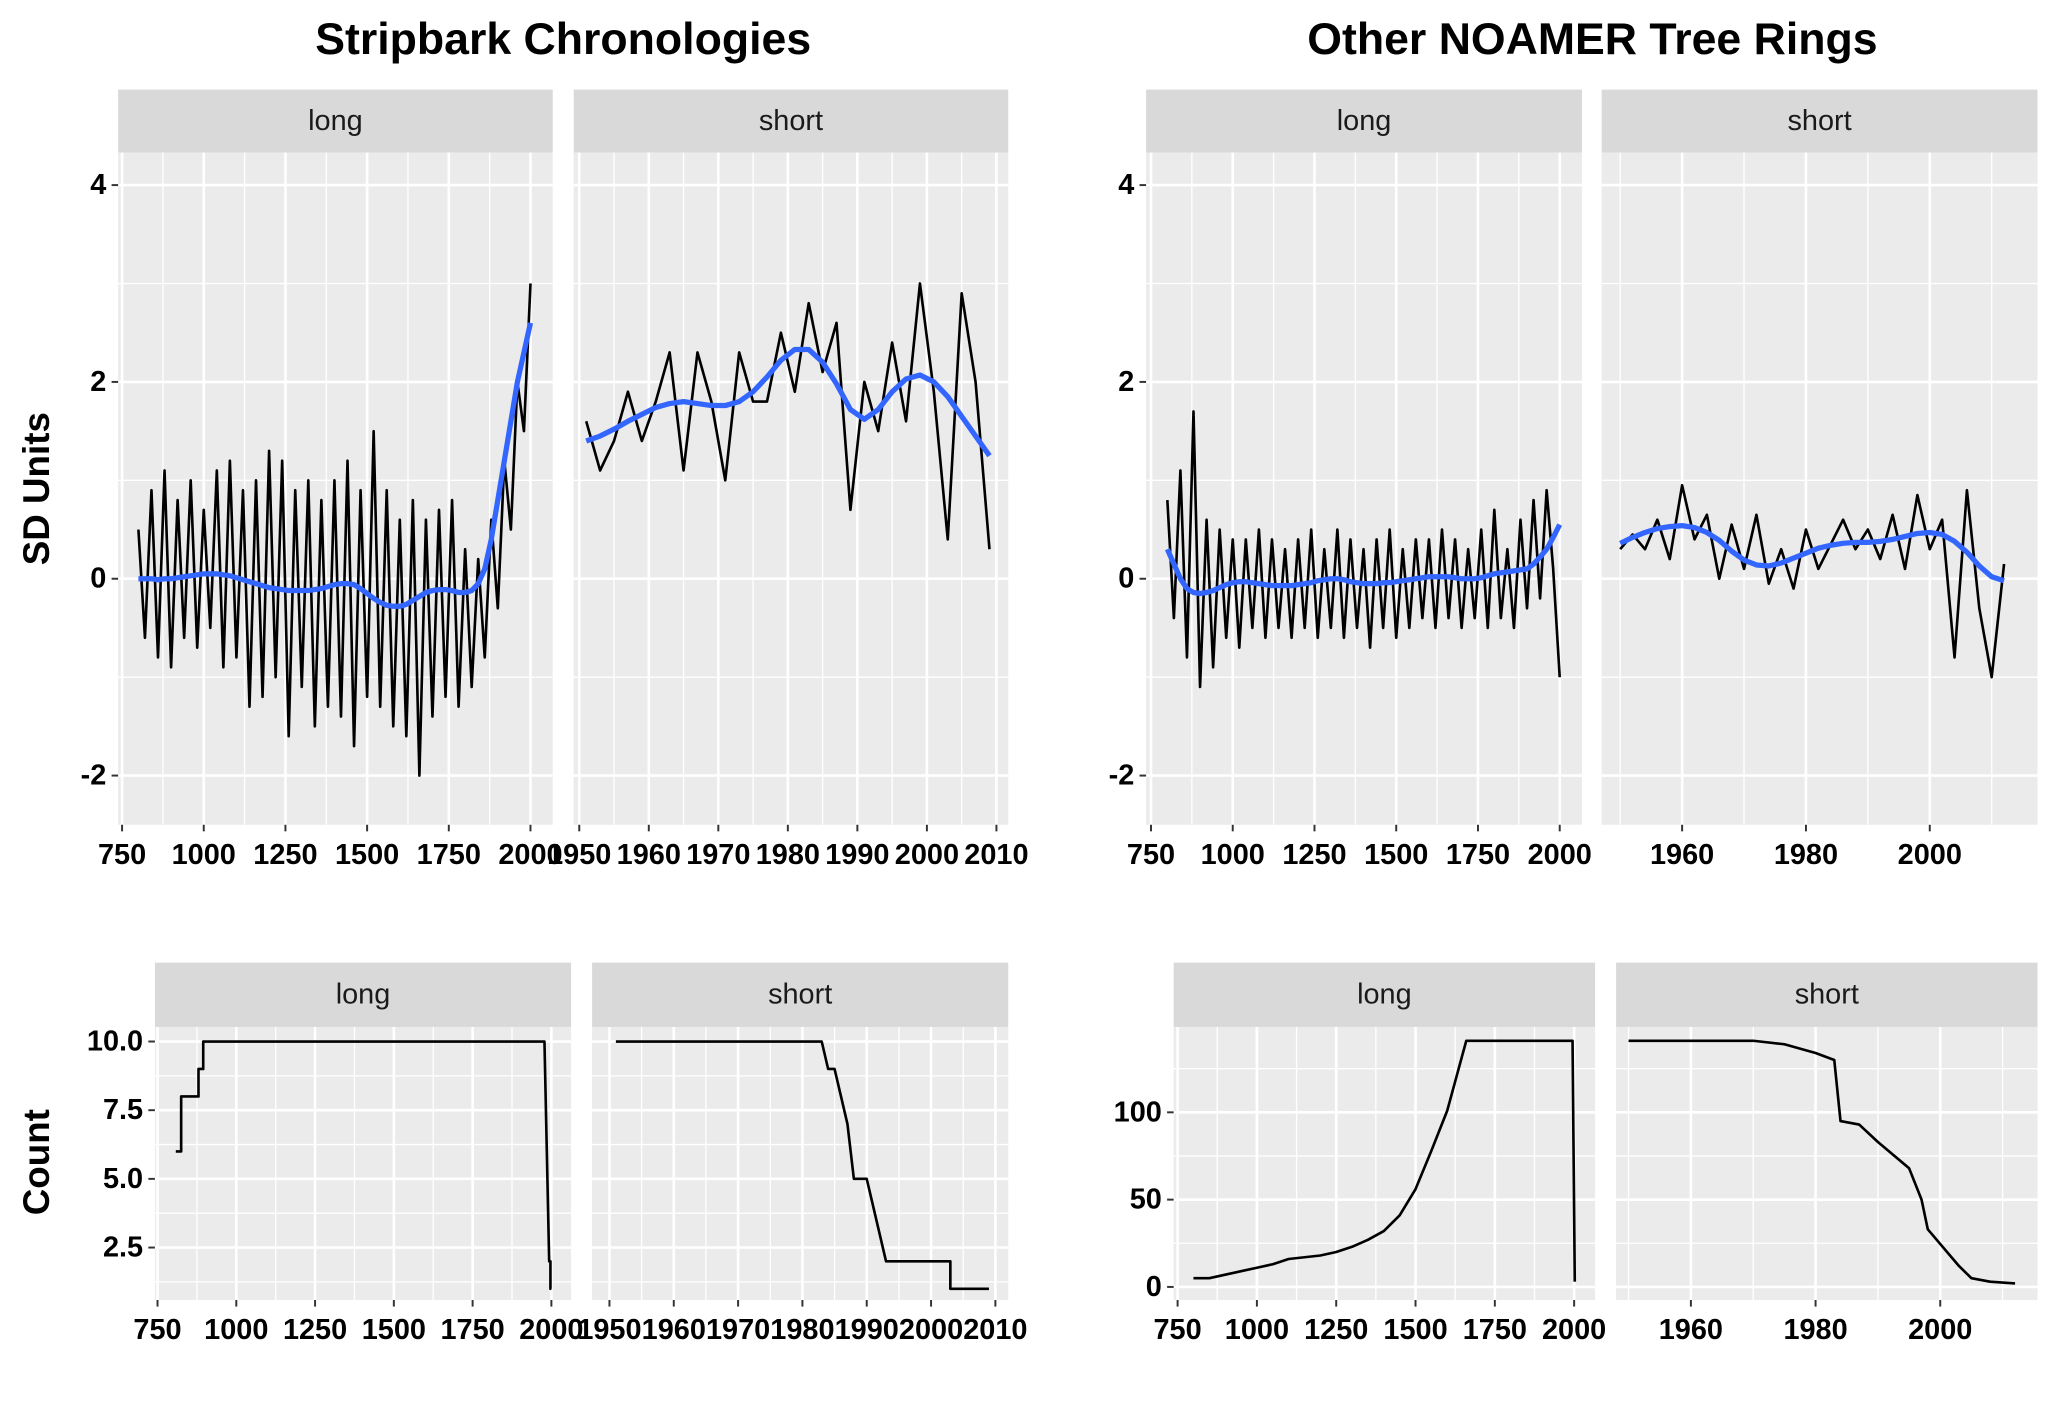 This screenshot has width=2048, height=1408. Describe the element at coordinates (1592, 39) in the screenshot. I see `group-title: Other NOAMER Tree Rings` at that location.